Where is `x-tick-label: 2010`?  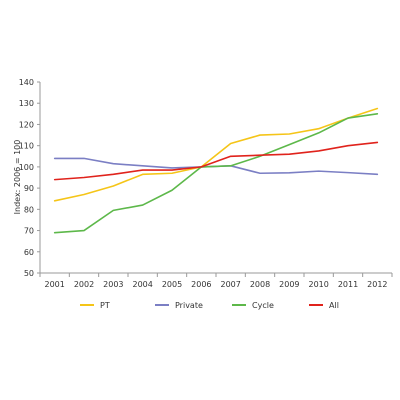 x-tick-label: 2010 is located at coordinates (318, 284).